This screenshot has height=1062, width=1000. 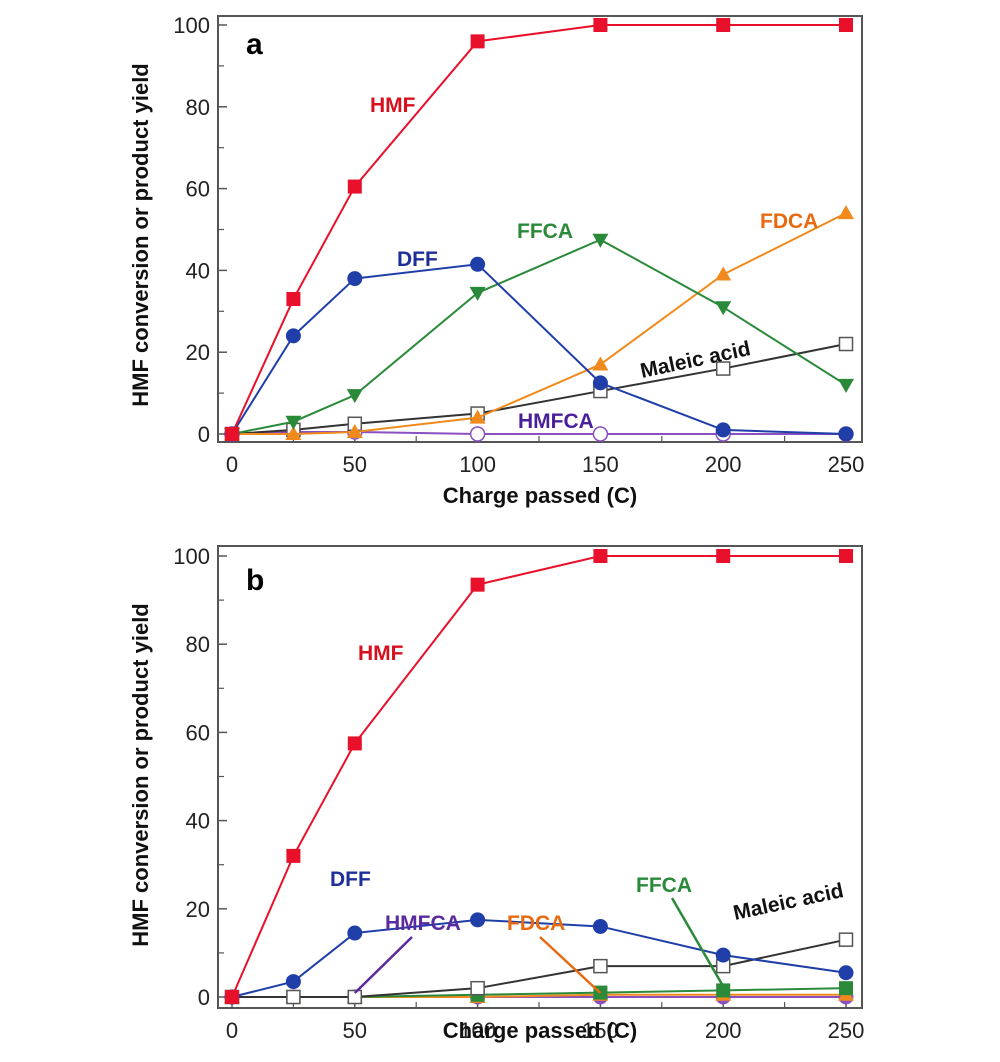 I want to click on pointer-hmfca, so click(x=383, y=965).